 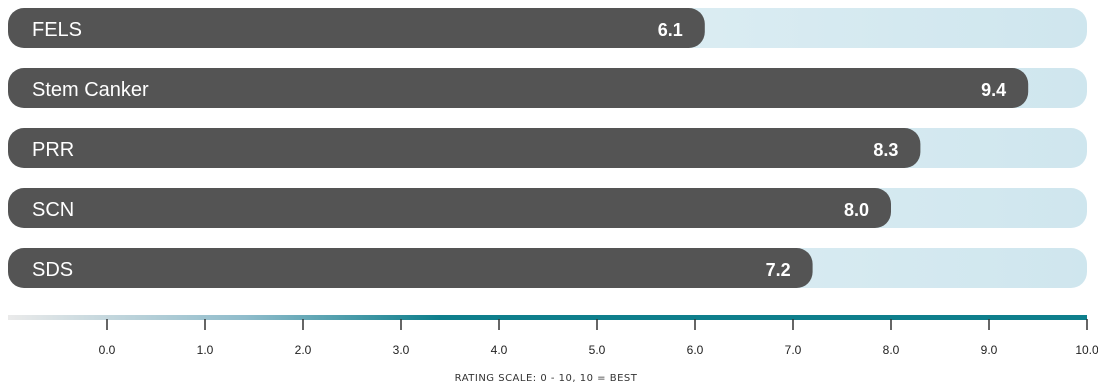 What do you see at coordinates (597, 350) in the screenshot?
I see `tick-label: 5.0` at bounding box center [597, 350].